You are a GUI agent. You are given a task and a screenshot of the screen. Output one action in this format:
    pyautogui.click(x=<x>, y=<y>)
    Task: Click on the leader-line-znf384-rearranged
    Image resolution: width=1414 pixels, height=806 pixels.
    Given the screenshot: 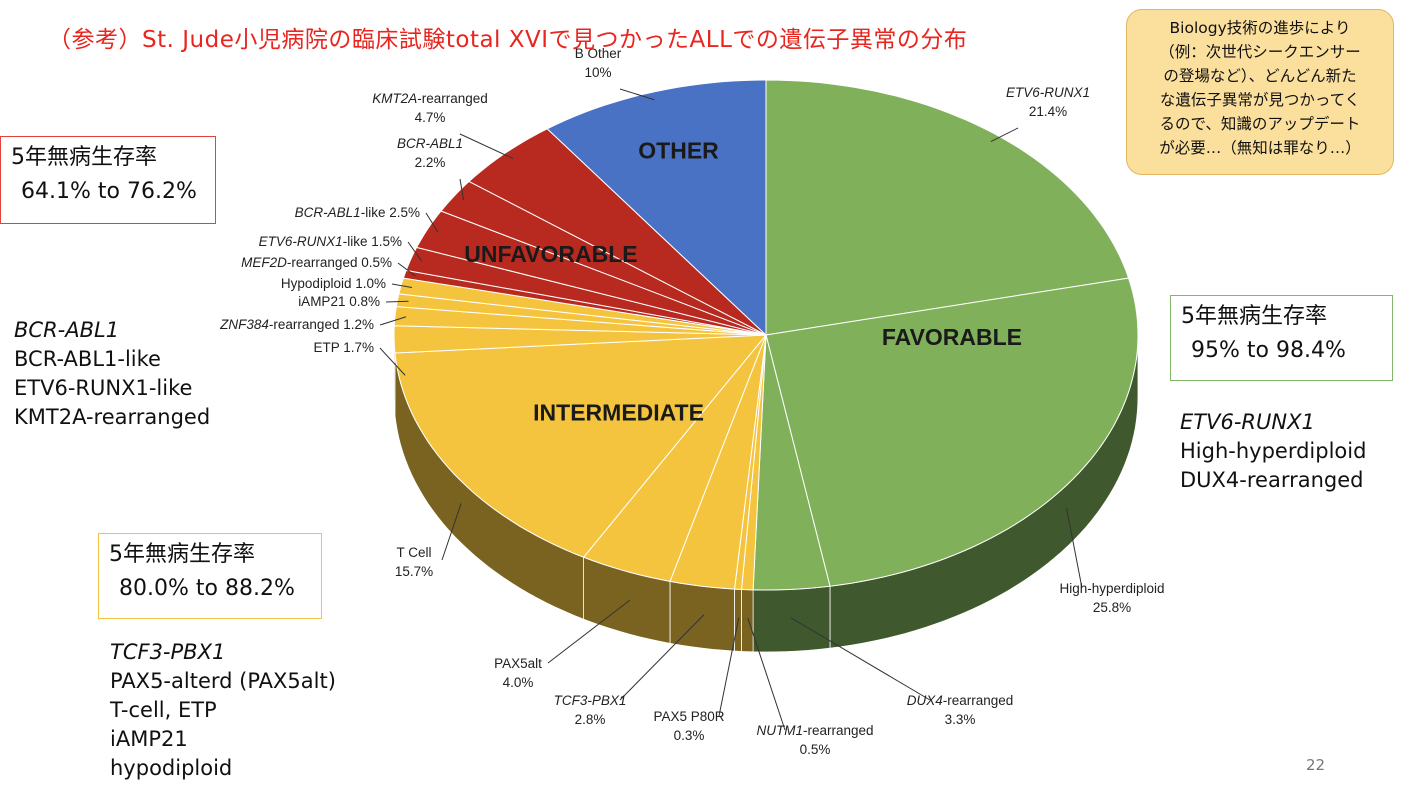 What is the action you would take?
    pyautogui.click(x=393, y=321)
    